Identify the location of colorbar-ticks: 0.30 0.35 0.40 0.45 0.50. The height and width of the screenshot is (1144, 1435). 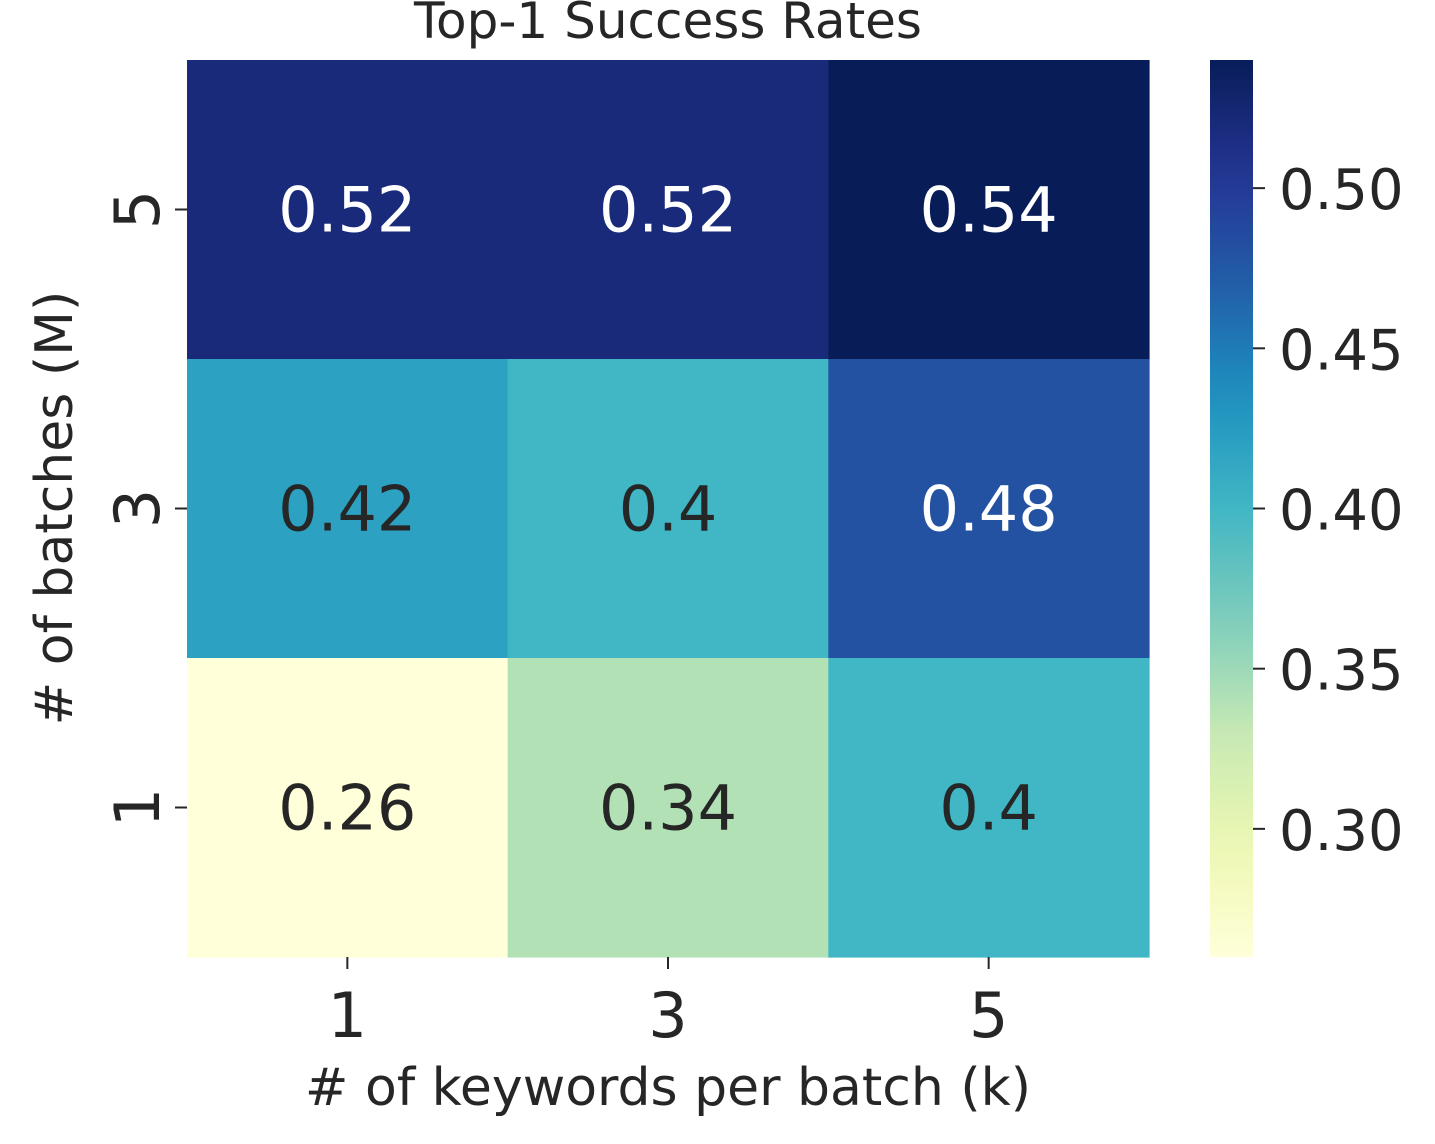
(1328, 511).